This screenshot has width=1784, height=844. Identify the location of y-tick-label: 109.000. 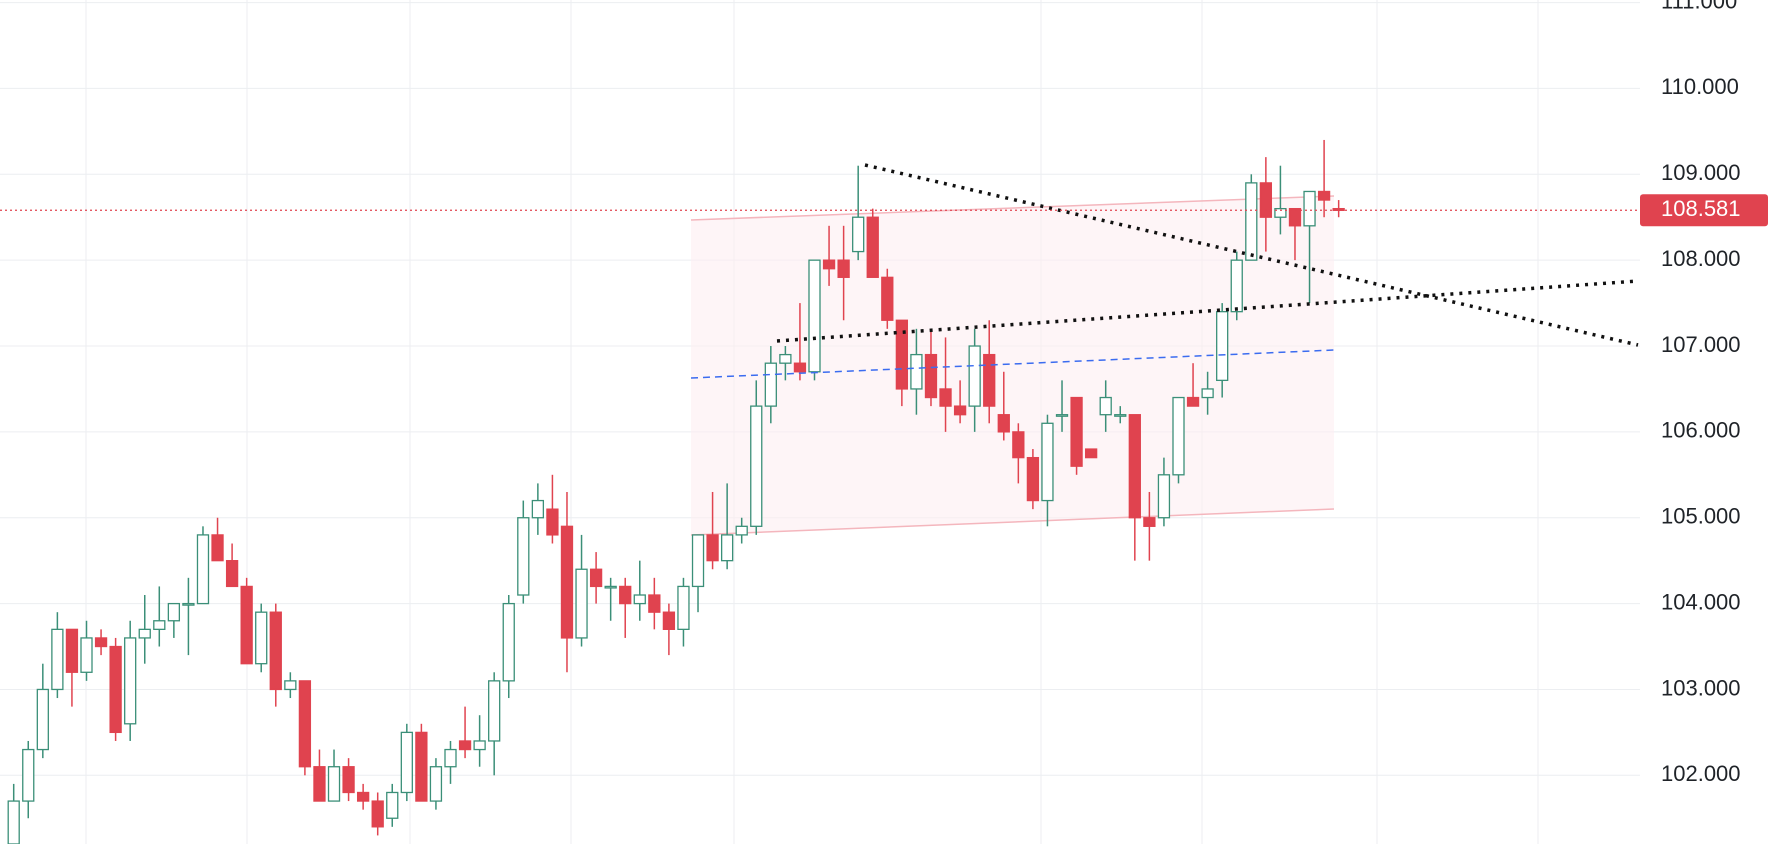
(1701, 172).